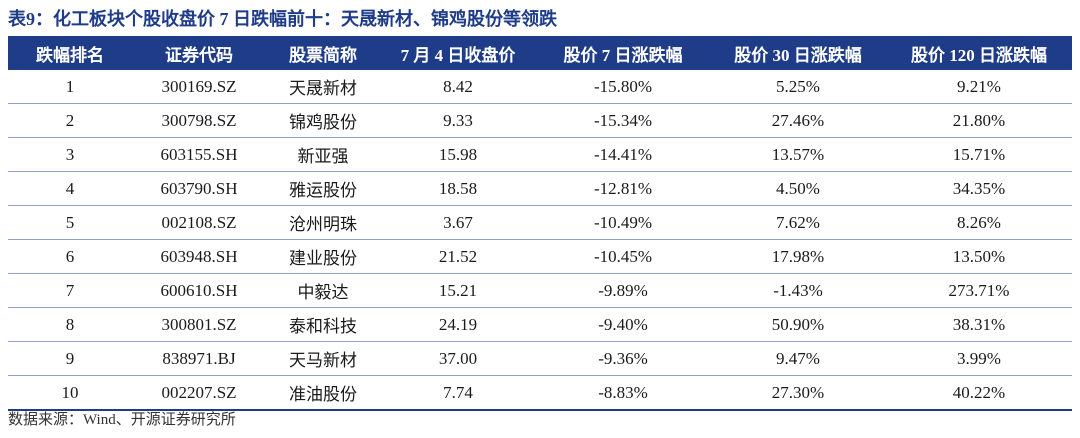  What do you see at coordinates (458, 87) in the screenshot?
I see `close-price-cell: 8.42` at bounding box center [458, 87].